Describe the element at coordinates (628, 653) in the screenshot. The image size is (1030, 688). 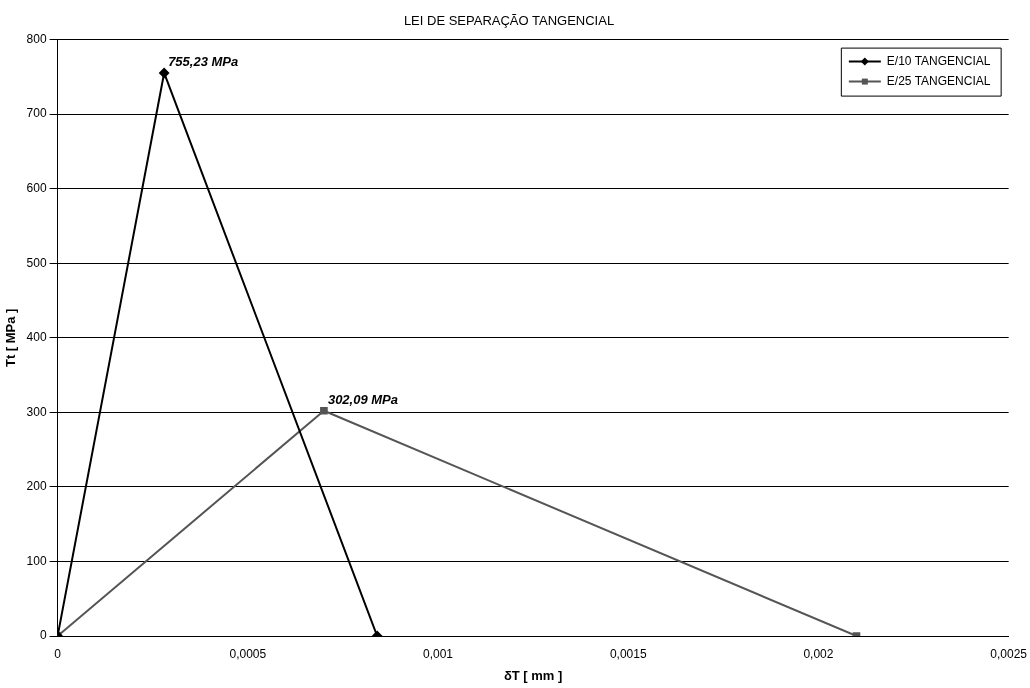
I see `x-tick-label: 0,0015` at that location.